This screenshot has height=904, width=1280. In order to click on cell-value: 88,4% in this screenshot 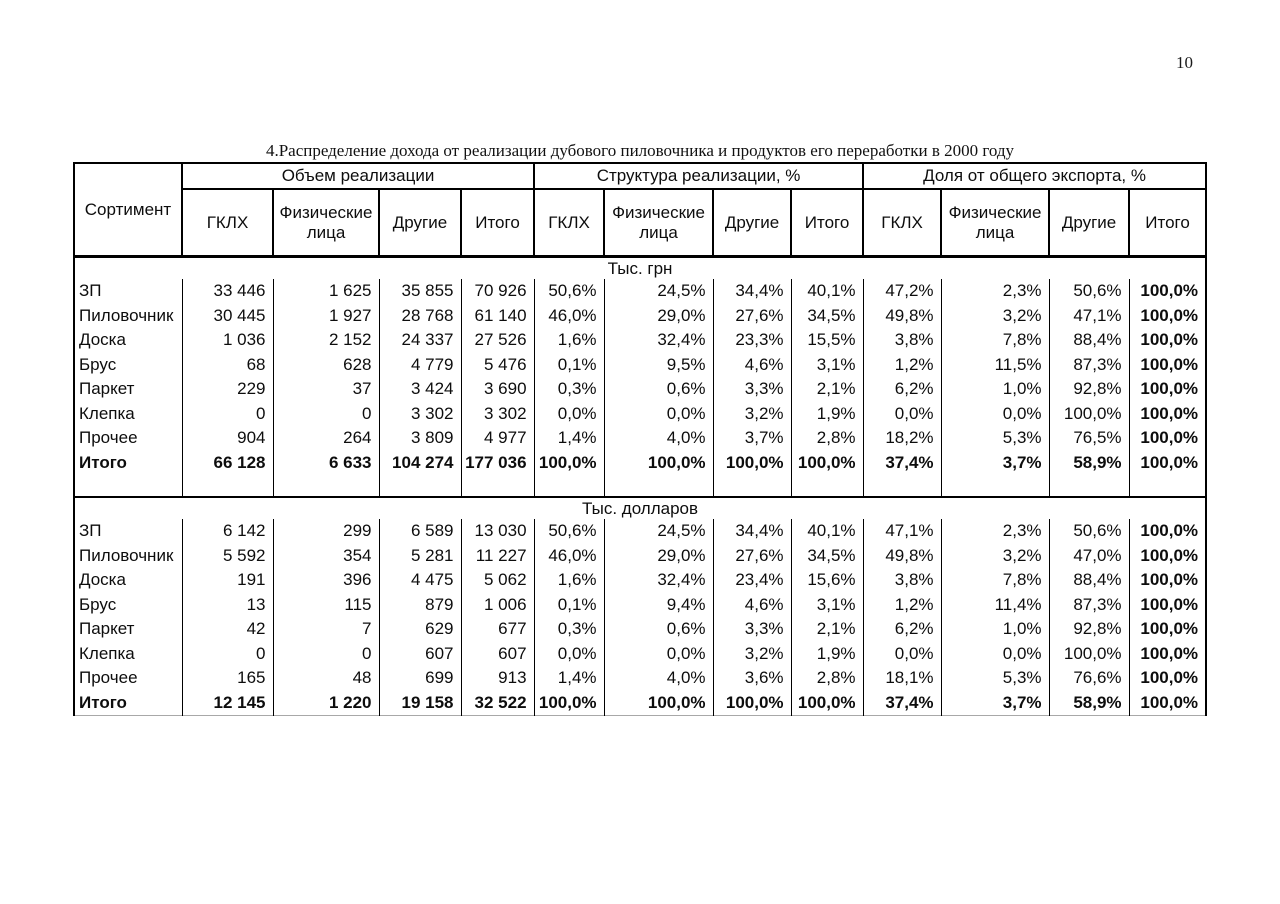, I will do `click(1089, 580)`.